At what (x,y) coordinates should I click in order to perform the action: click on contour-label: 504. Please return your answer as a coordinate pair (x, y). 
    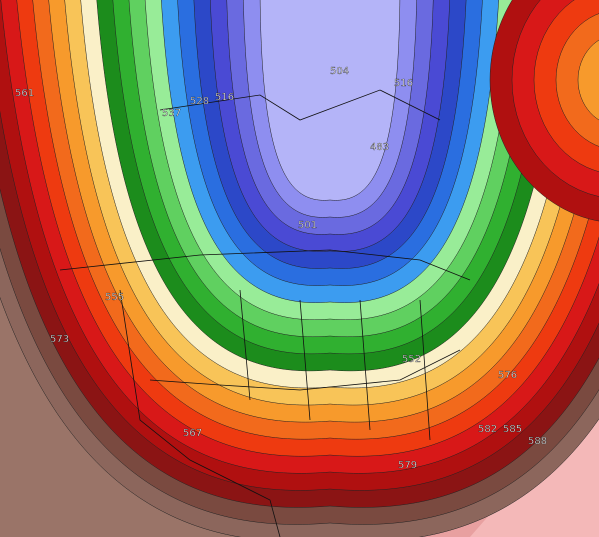
    Looking at the image, I should click on (339, 71).